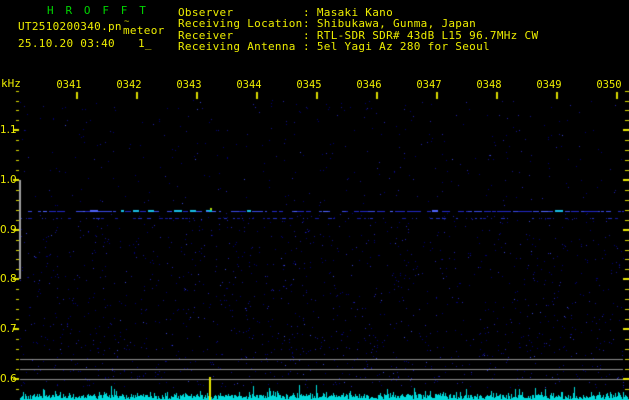  What do you see at coordinates (8, 379) in the screenshot?
I see `freq-axis-label: 0.6` at bounding box center [8, 379].